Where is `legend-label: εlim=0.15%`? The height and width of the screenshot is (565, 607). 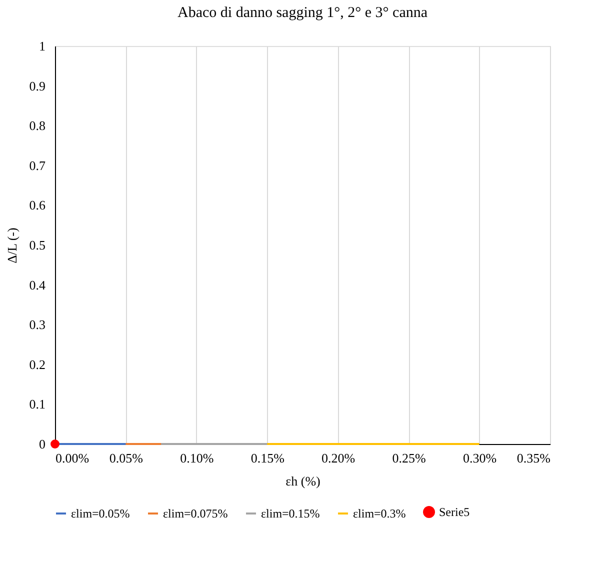 legend-label: εlim=0.15% is located at coordinates (290, 513).